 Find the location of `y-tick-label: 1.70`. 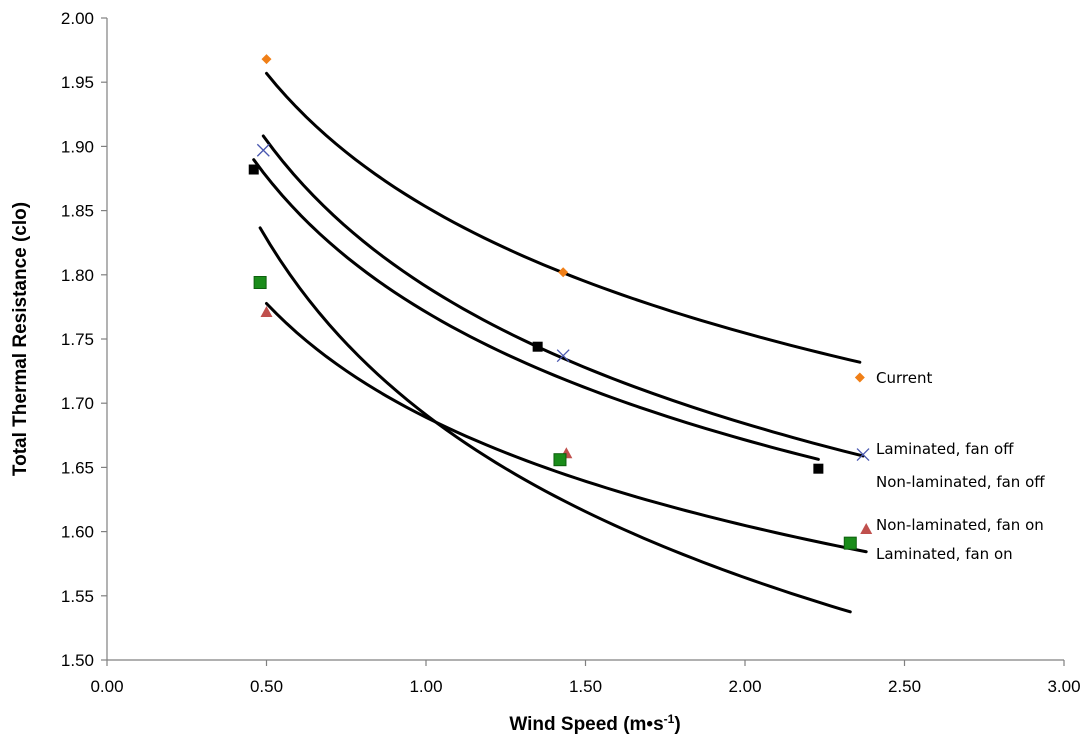

y-tick-label: 1.70 is located at coordinates (77, 403).